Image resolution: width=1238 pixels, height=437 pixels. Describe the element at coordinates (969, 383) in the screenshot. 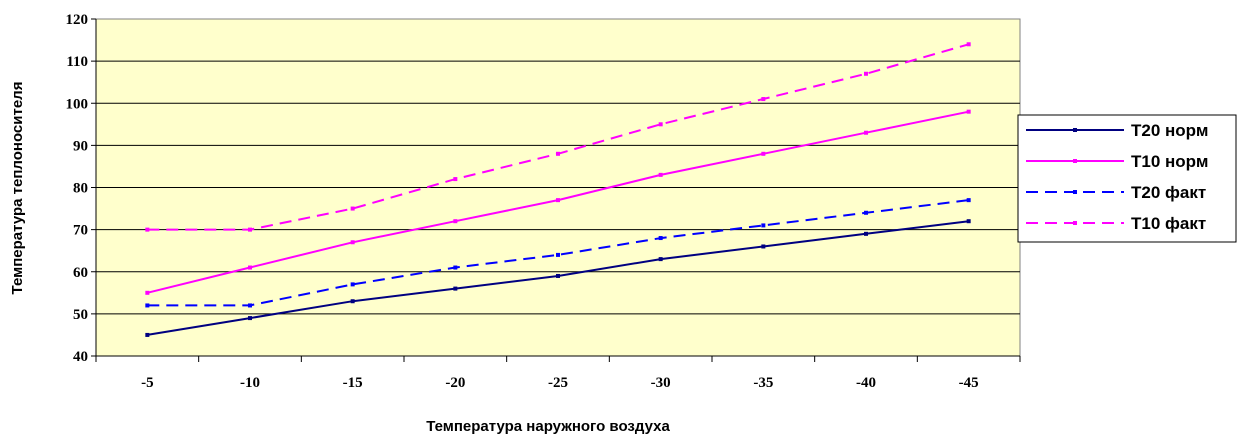

I see `x-tick-label: -45` at that location.